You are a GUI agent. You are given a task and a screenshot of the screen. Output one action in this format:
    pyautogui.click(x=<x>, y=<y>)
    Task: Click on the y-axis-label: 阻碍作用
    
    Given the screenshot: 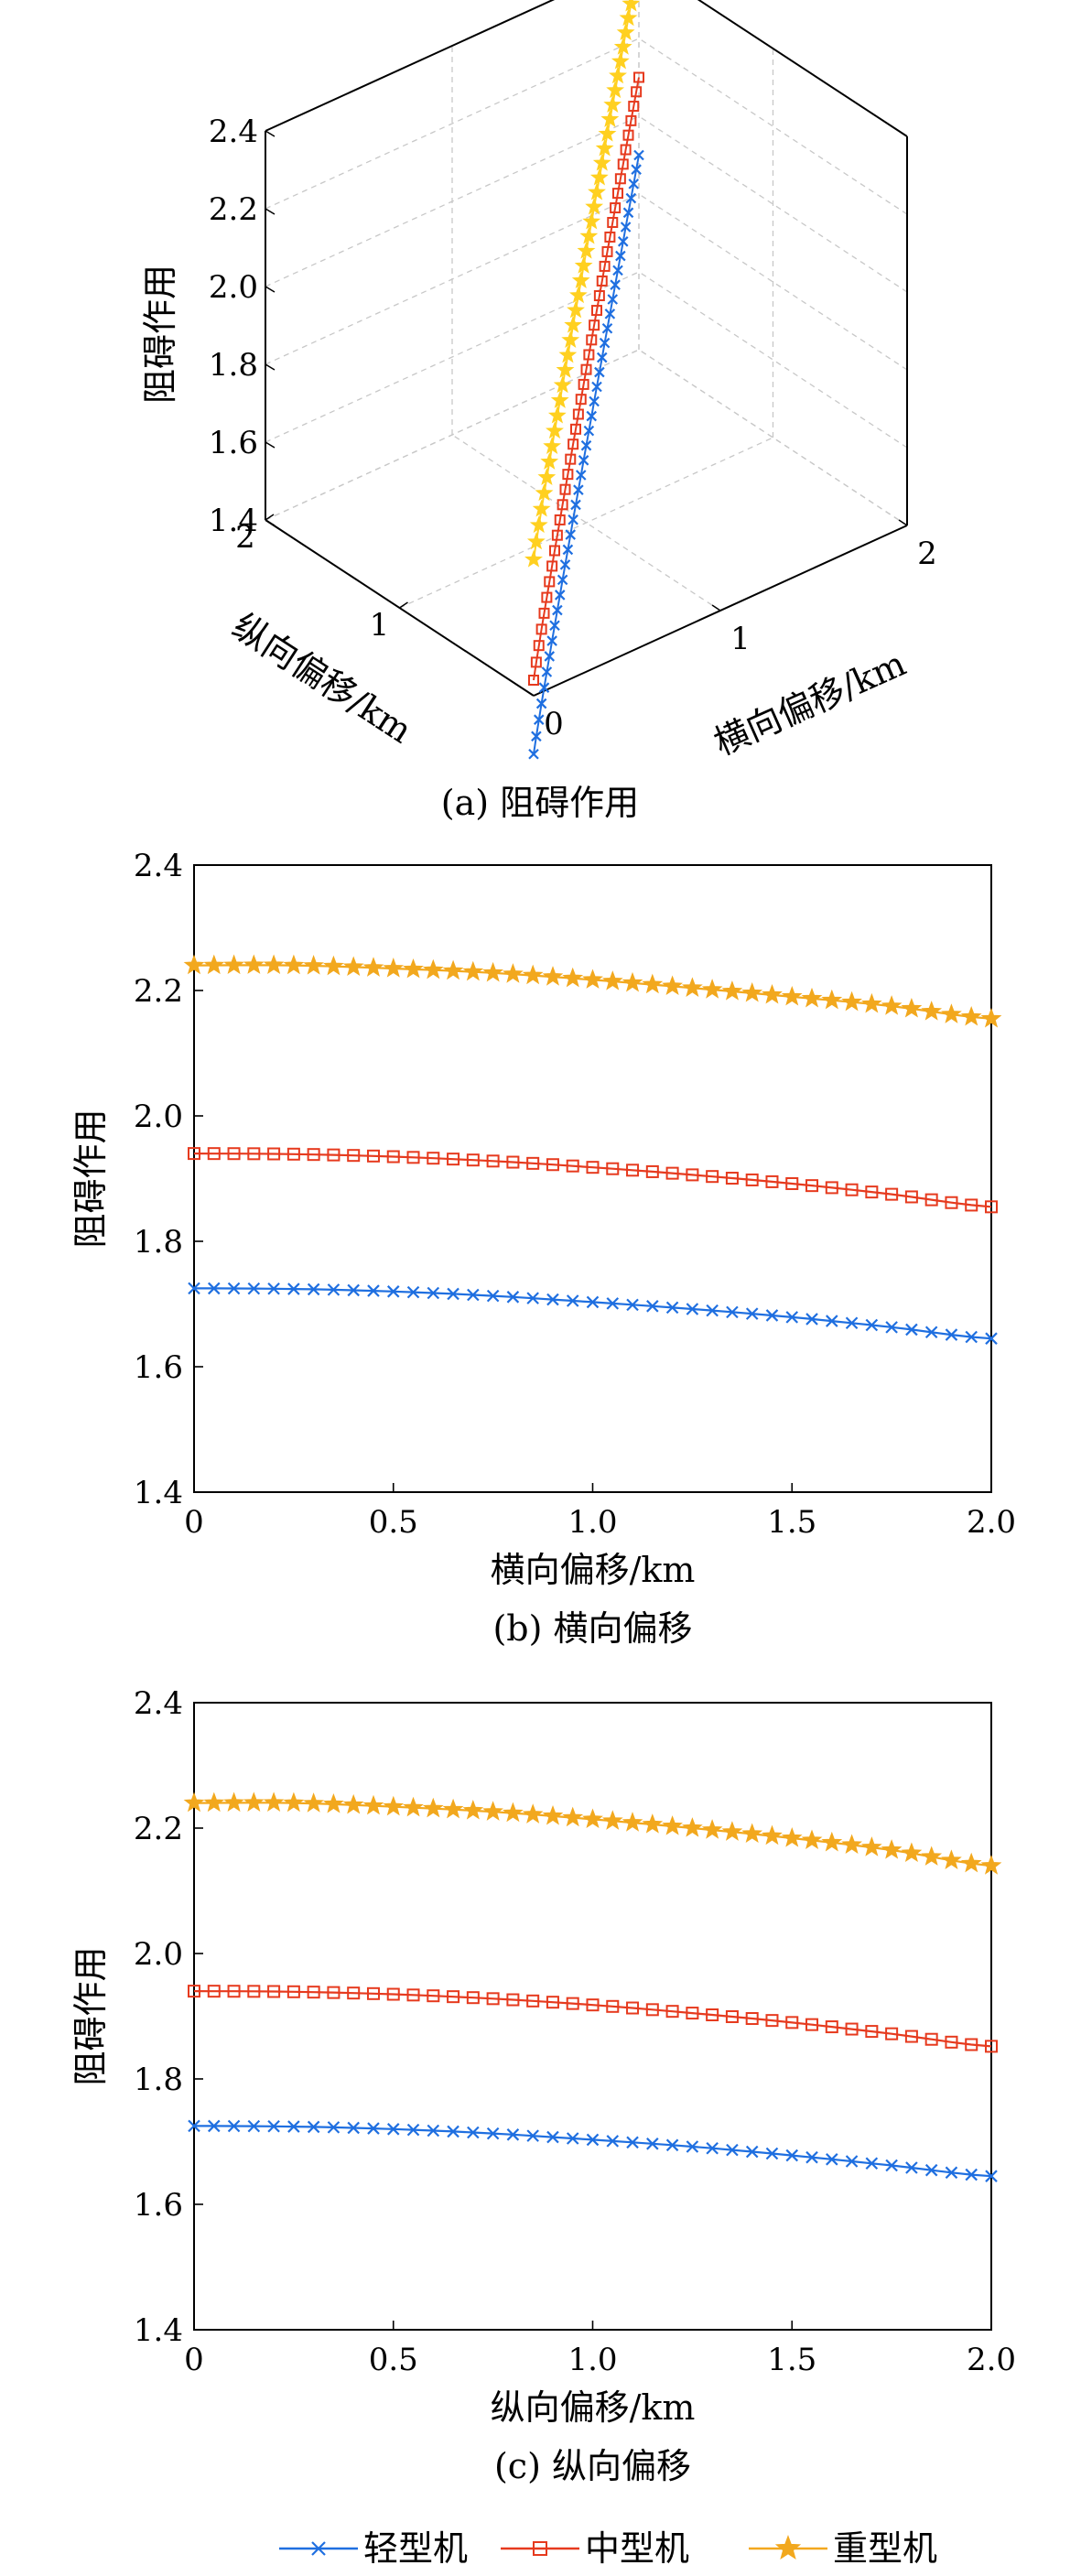 What is the action you would take?
    pyautogui.click(x=90, y=1179)
    